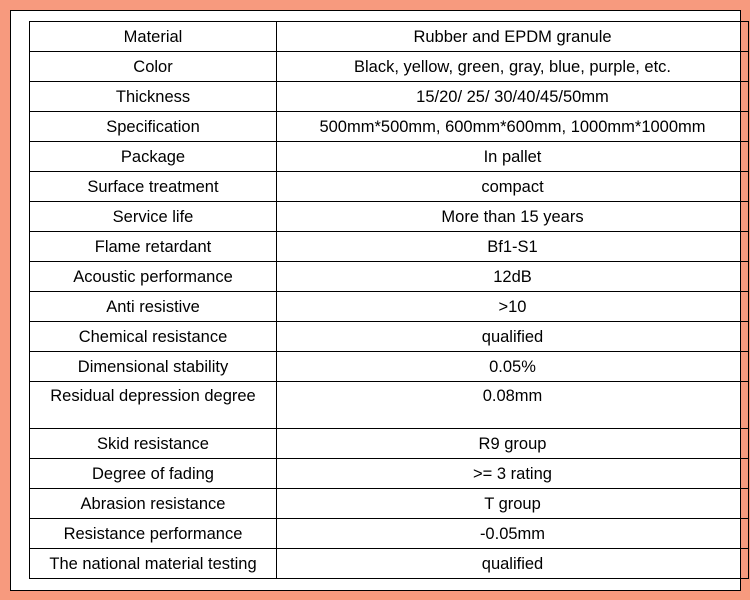 This screenshot has height=600, width=750. What do you see at coordinates (512, 96) in the screenshot?
I see `row-value: 15/20/ 25/ 30/40/45/50mm` at bounding box center [512, 96].